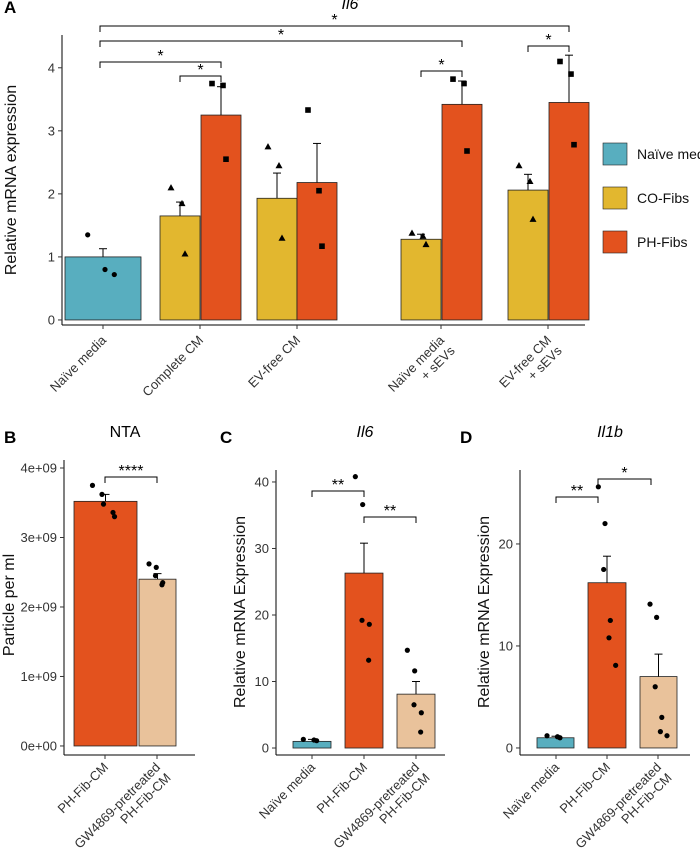 This screenshot has height=857, width=700. I want to click on chart-title: NTA, so click(125, 432).